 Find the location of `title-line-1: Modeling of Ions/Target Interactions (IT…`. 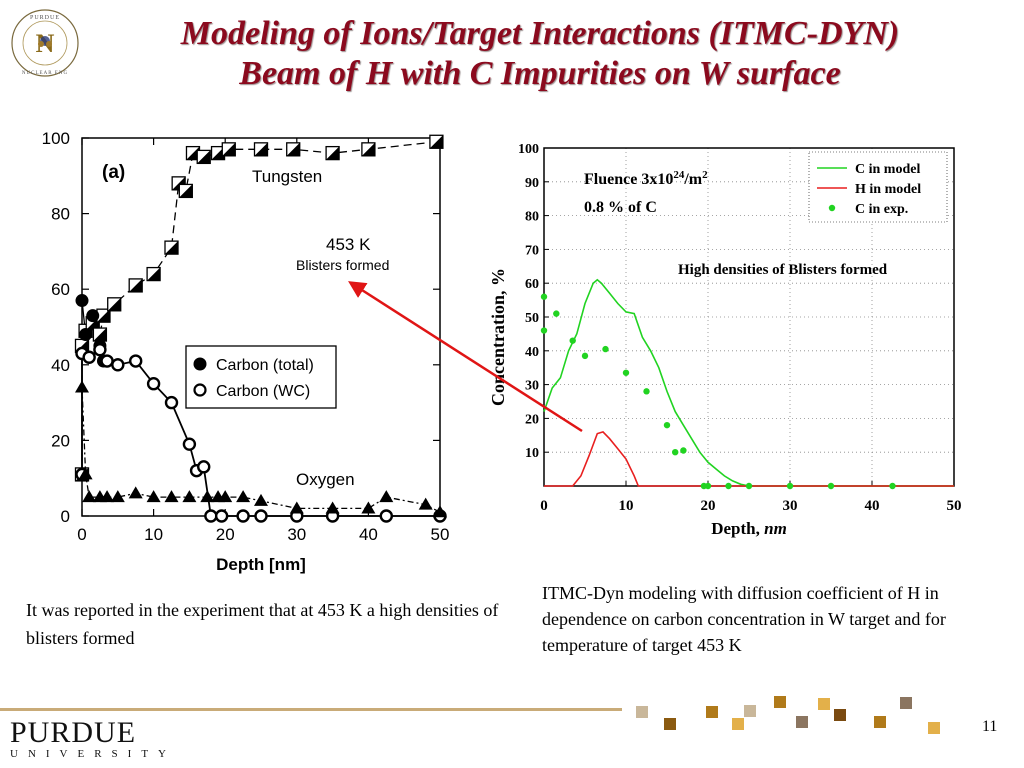

title-line-1: Modeling of Ions/Target Interactions (IT… is located at coordinates (540, 33).